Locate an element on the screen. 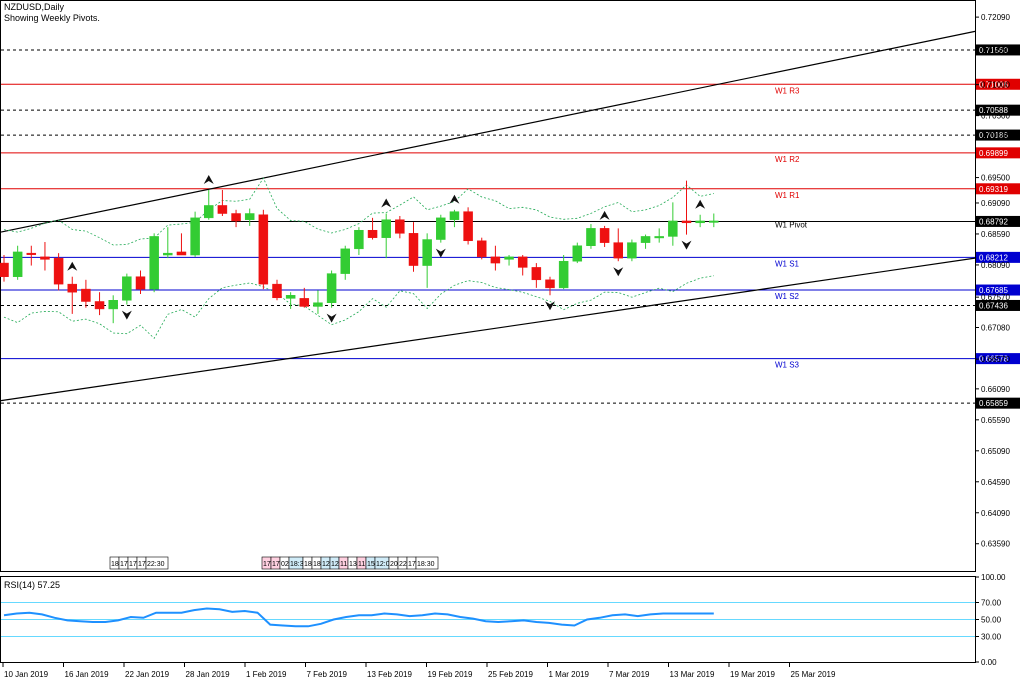  time-tick-label: 19 Feb 2019 is located at coordinates (450, 674).